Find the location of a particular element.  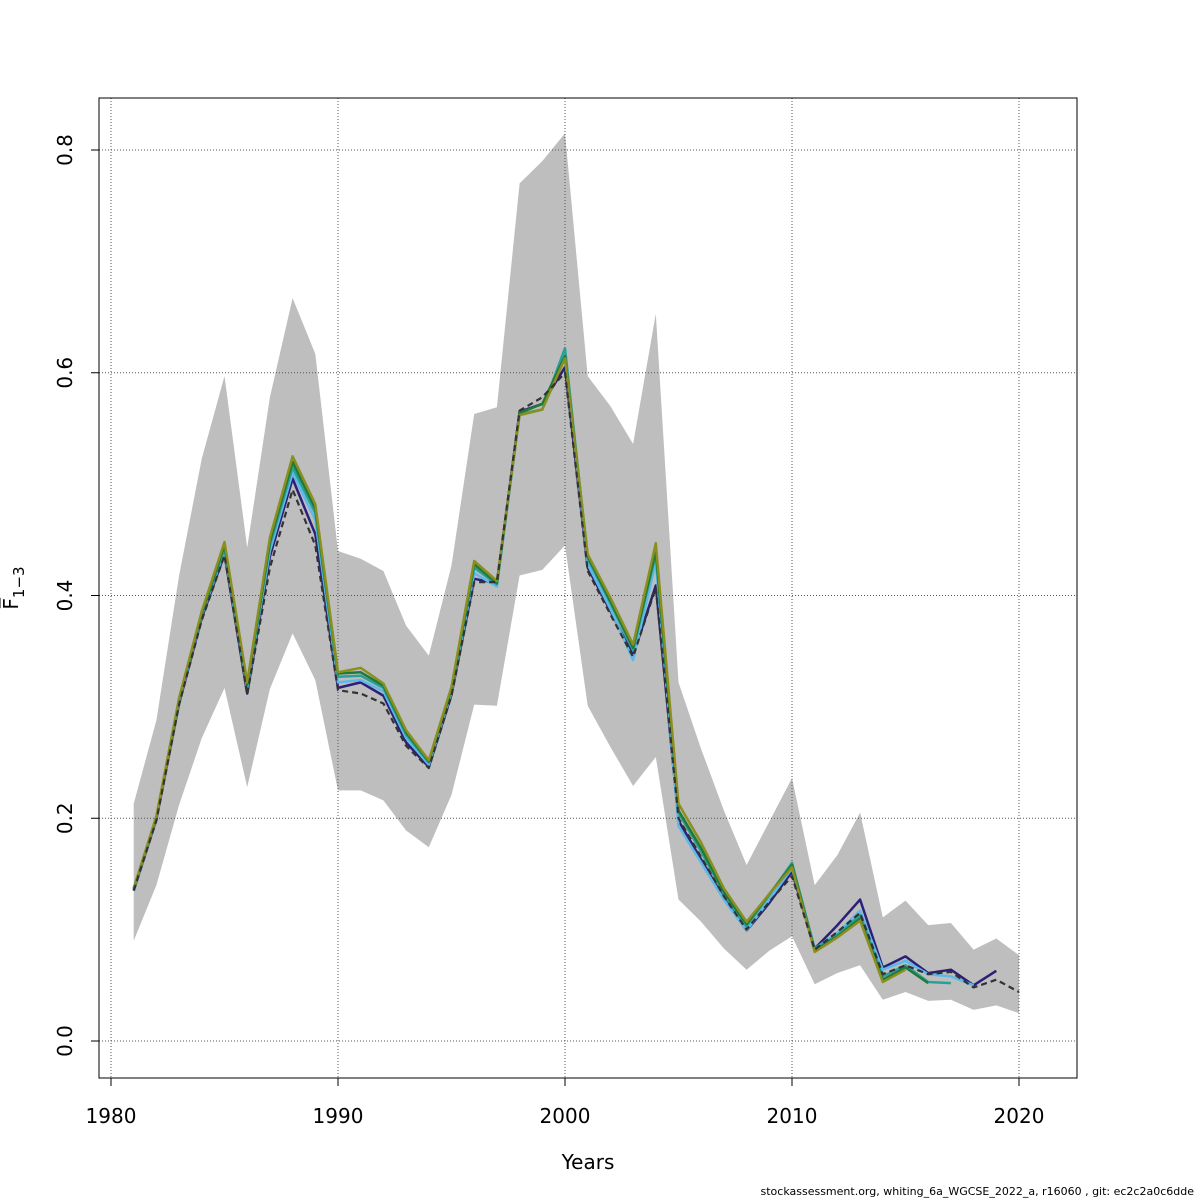

y-tick-label: 0.6 is located at coordinates (65, 373).